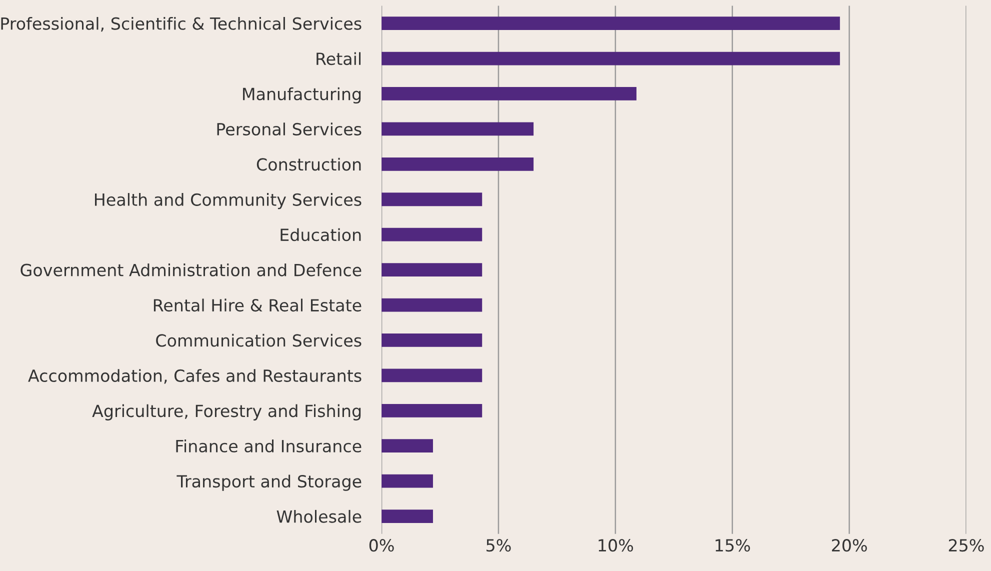 The width and height of the screenshot is (991, 571). I want to click on y-tick-label: Accommodation, Cafes and Restaurants, so click(195, 376).